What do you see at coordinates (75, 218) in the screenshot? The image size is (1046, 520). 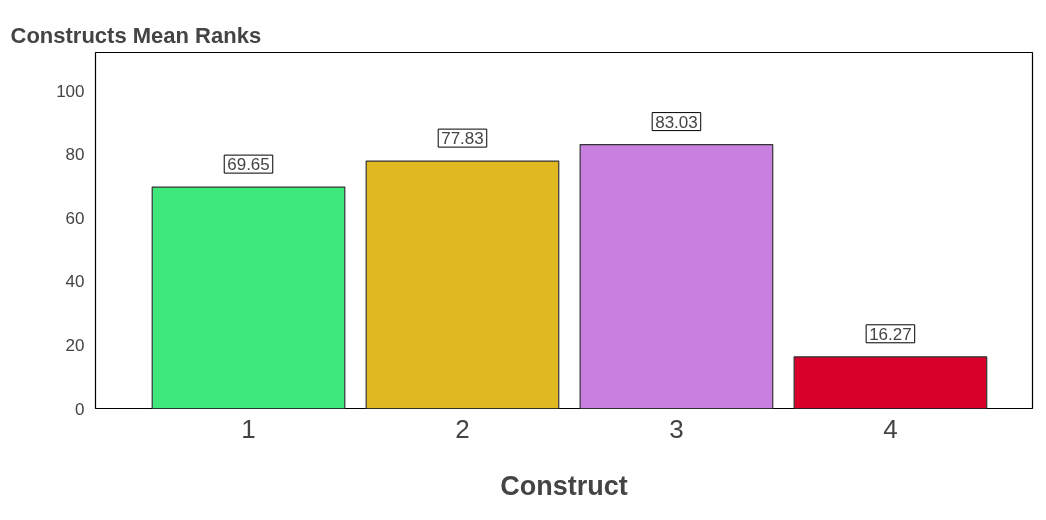 I see `y-tick-label: 60` at bounding box center [75, 218].